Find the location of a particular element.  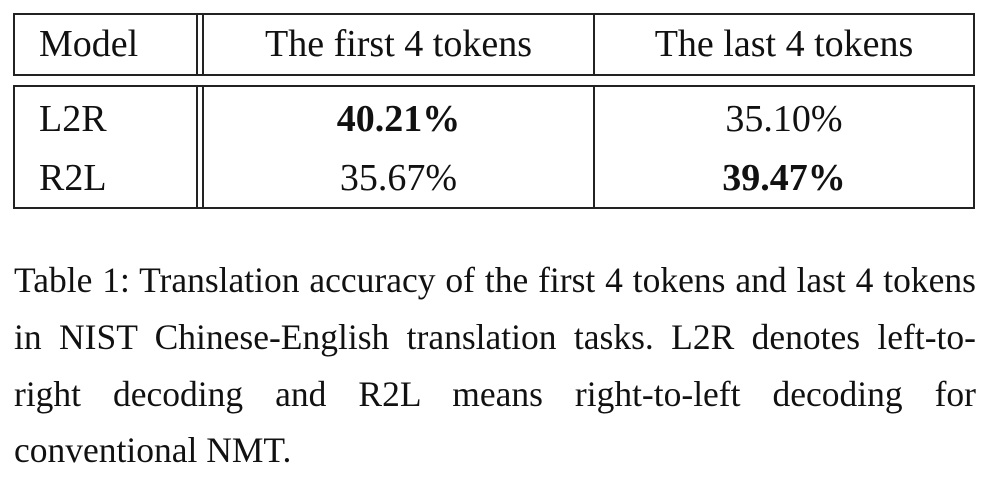

header-first-4-tokens: The first 4 tokens is located at coordinates (398, 44).